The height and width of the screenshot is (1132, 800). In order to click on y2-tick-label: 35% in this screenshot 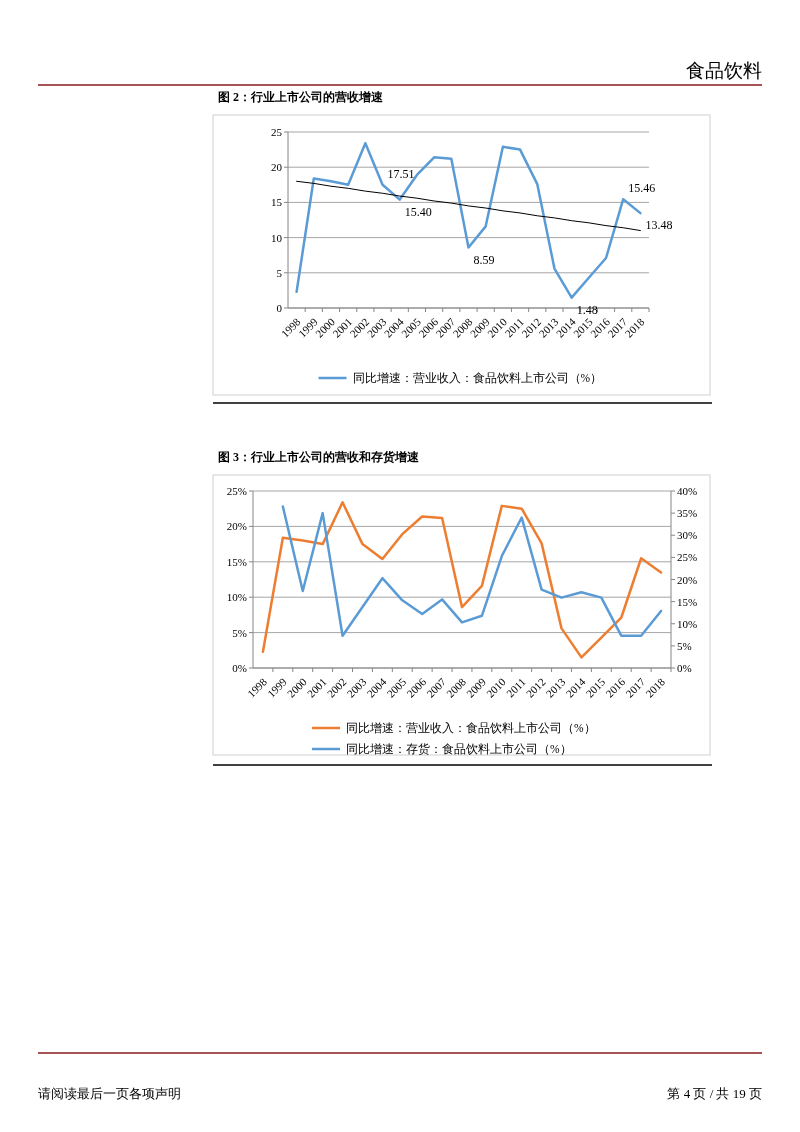, I will do `click(687, 513)`.